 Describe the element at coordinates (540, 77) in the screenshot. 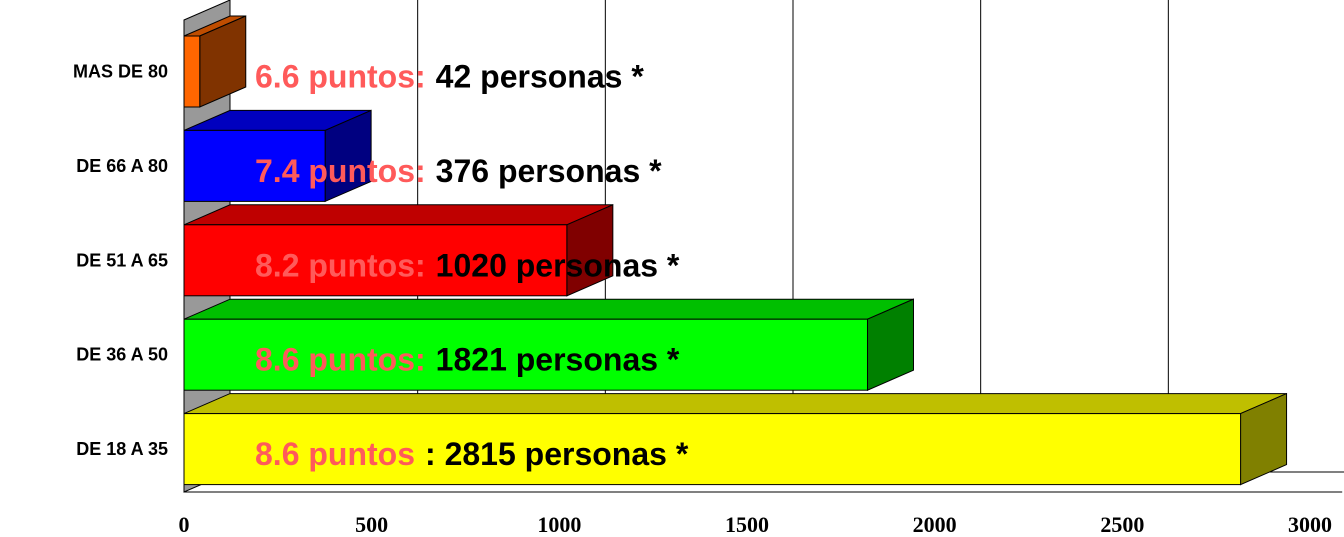

I see `value-label: 42 personas *` at that location.